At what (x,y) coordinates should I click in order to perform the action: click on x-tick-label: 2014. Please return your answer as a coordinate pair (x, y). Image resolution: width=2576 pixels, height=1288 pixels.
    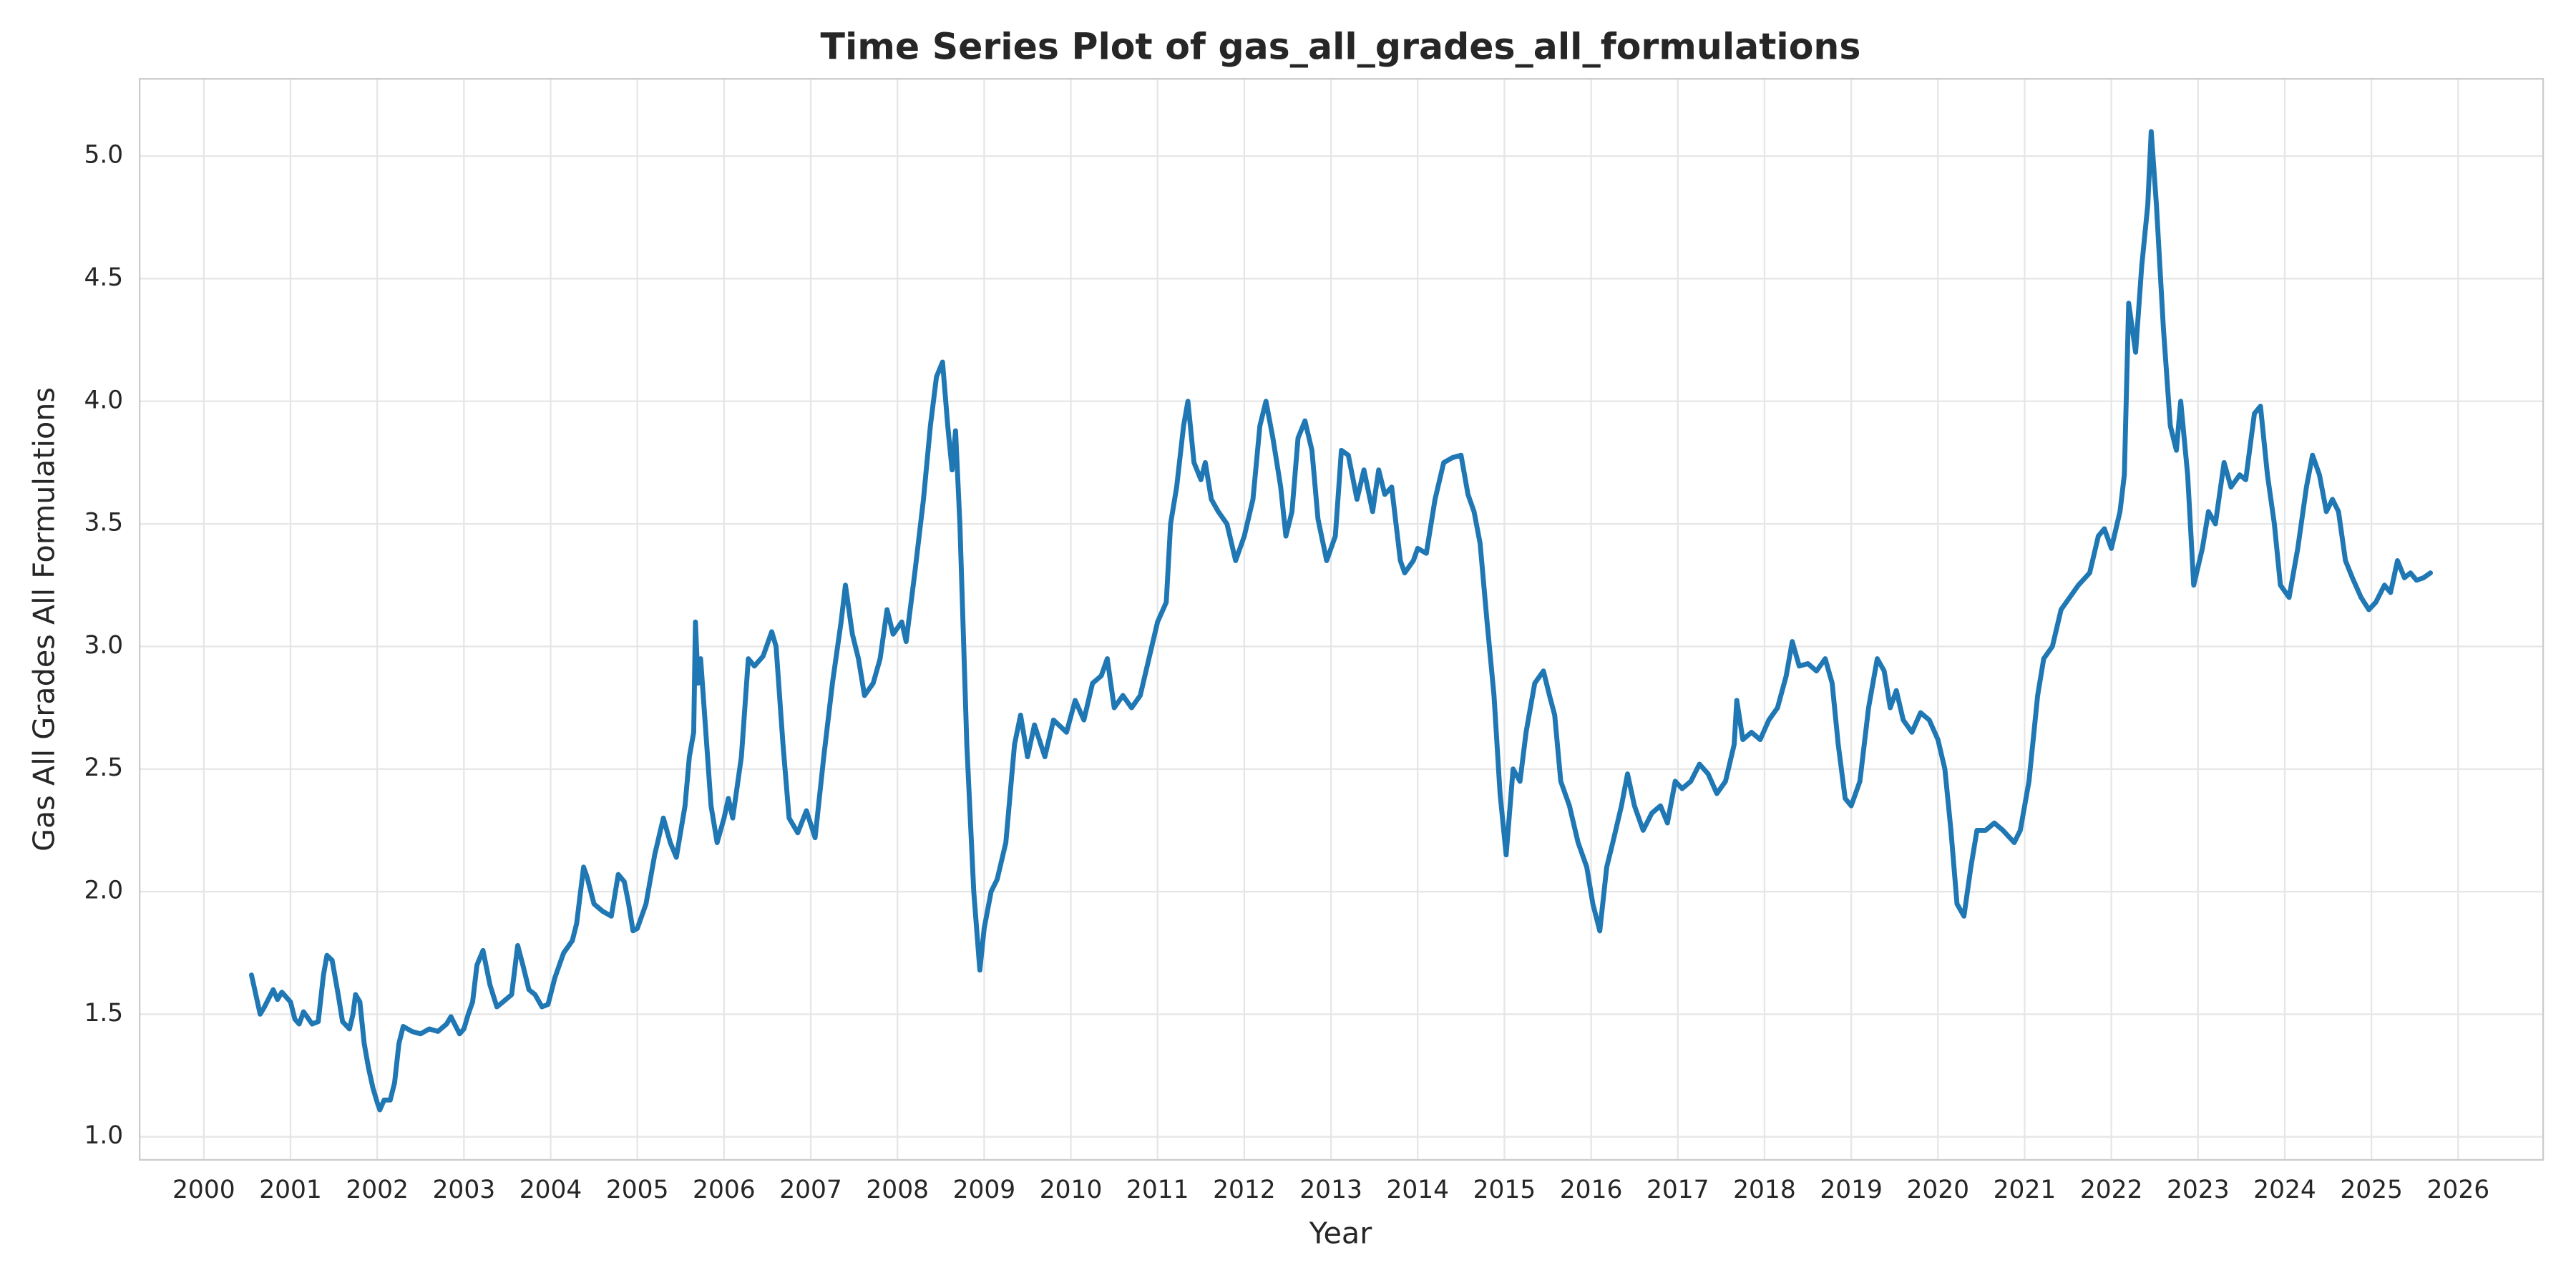
    Looking at the image, I should click on (1417, 1190).